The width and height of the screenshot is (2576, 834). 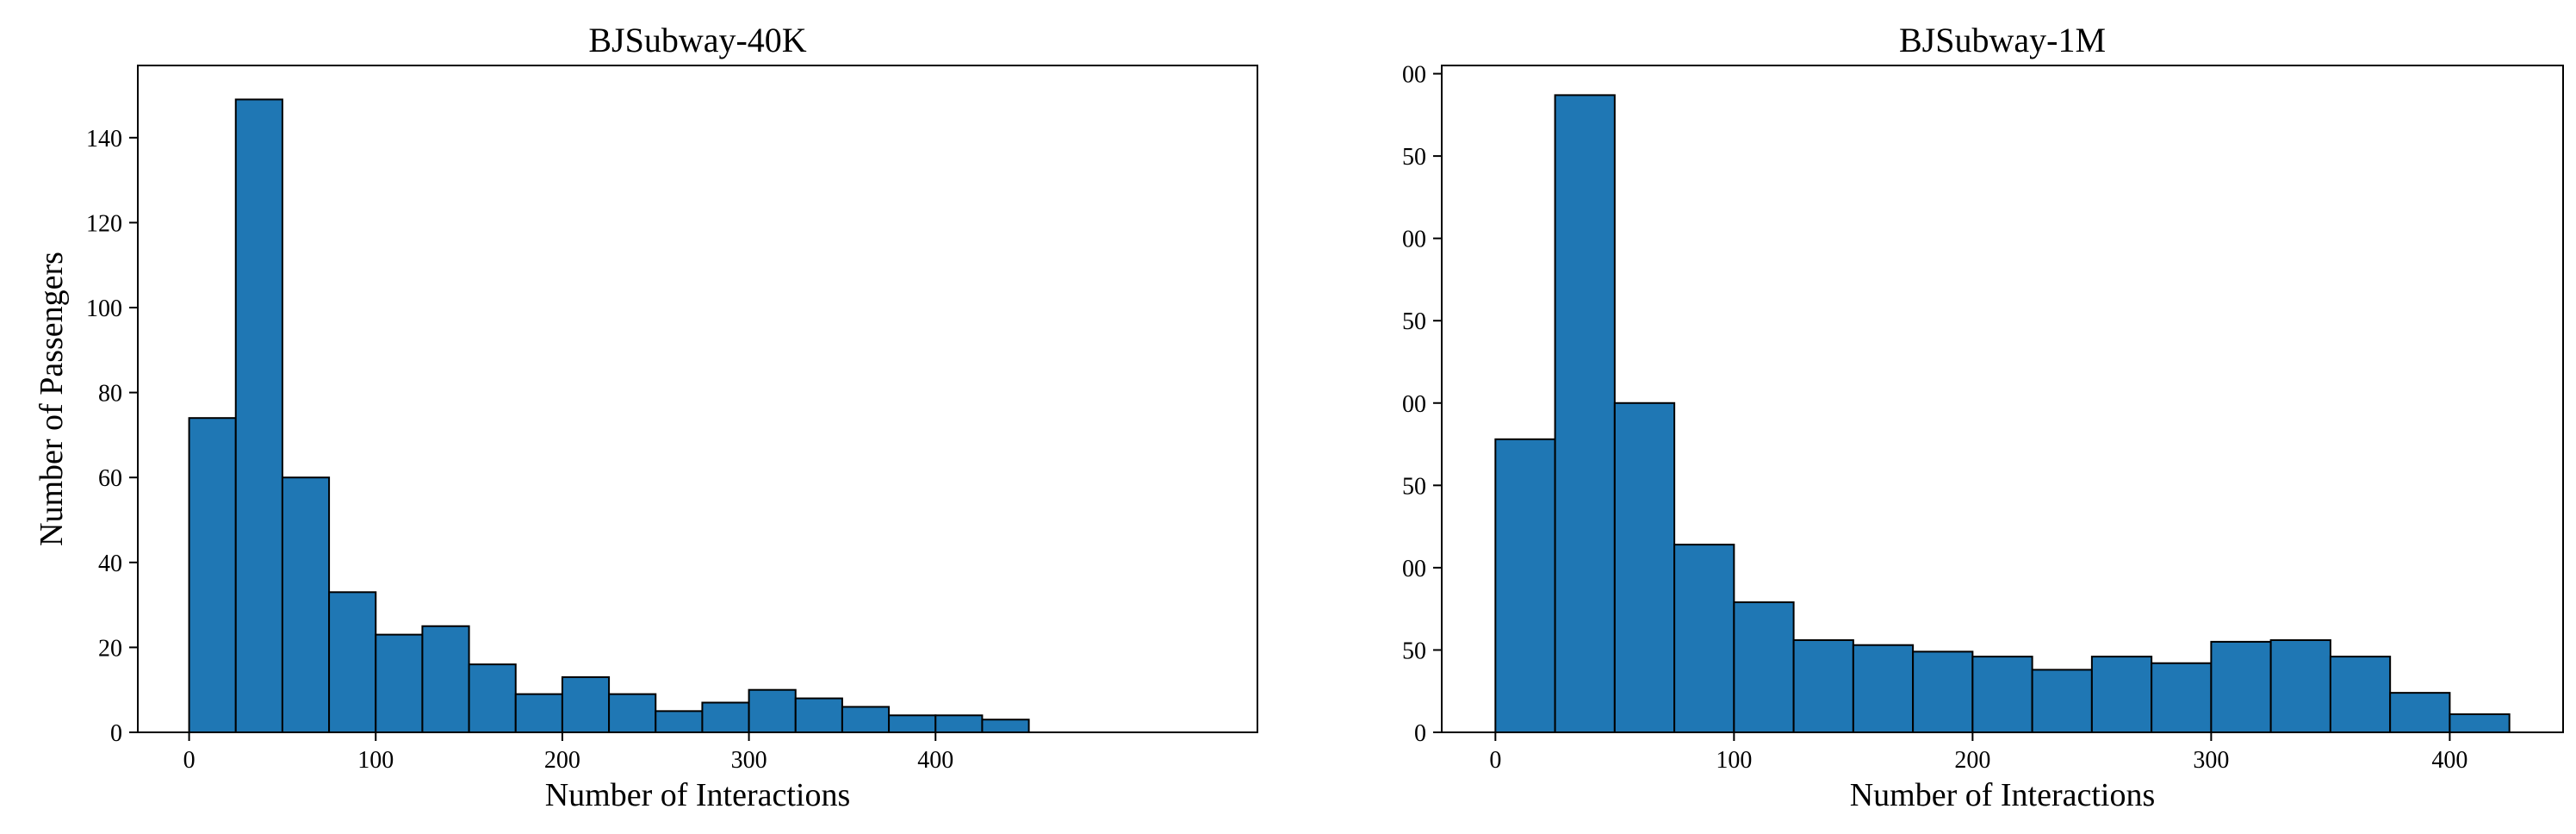 What do you see at coordinates (112, 436) in the screenshot?
I see `y-axis-ticks: 0 20 40 60 80 100 120 140` at bounding box center [112, 436].